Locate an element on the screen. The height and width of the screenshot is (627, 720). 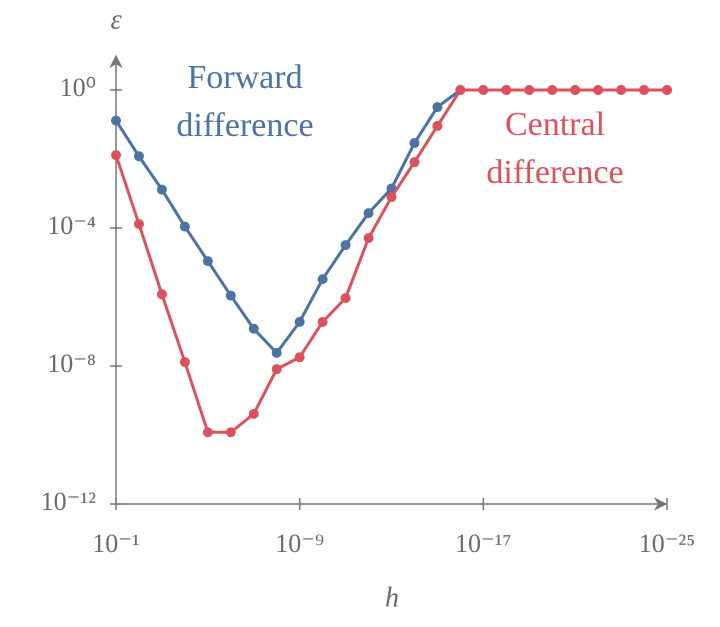
x-tick-label: 10⁻¹ is located at coordinates (116, 543).